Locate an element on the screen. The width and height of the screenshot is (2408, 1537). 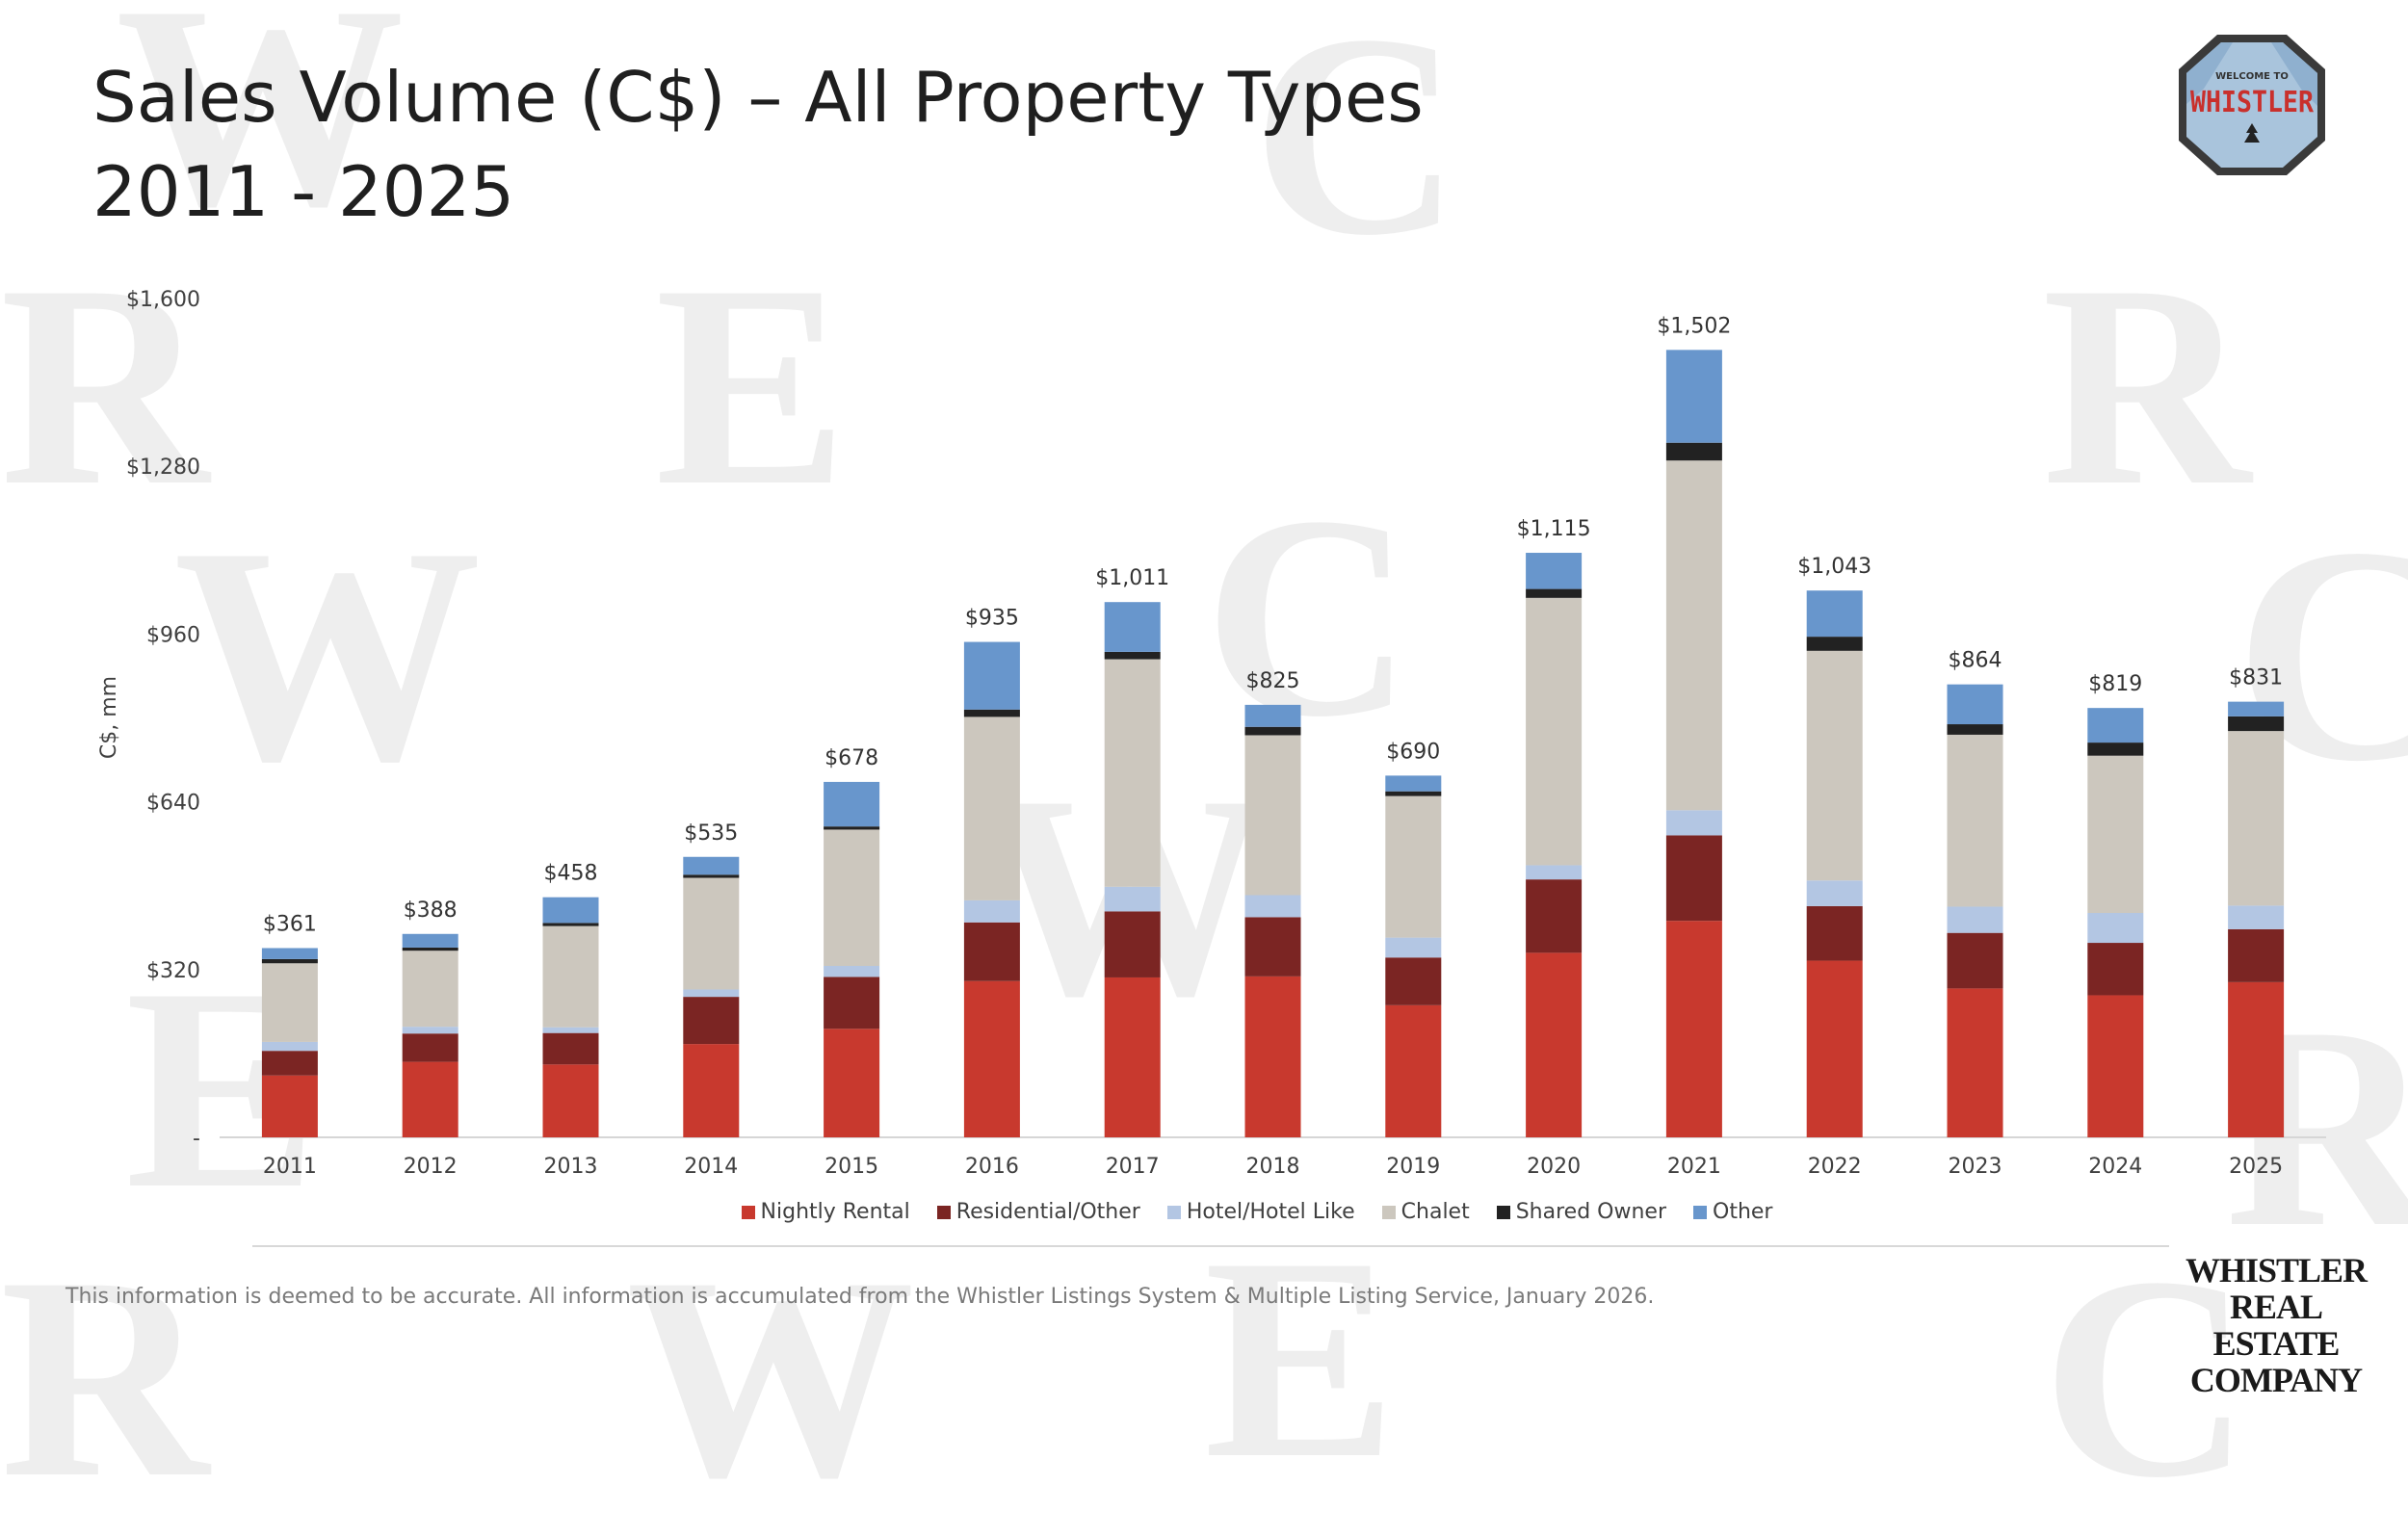
bar-stack-2024 is located at coordinates (2115, 922).